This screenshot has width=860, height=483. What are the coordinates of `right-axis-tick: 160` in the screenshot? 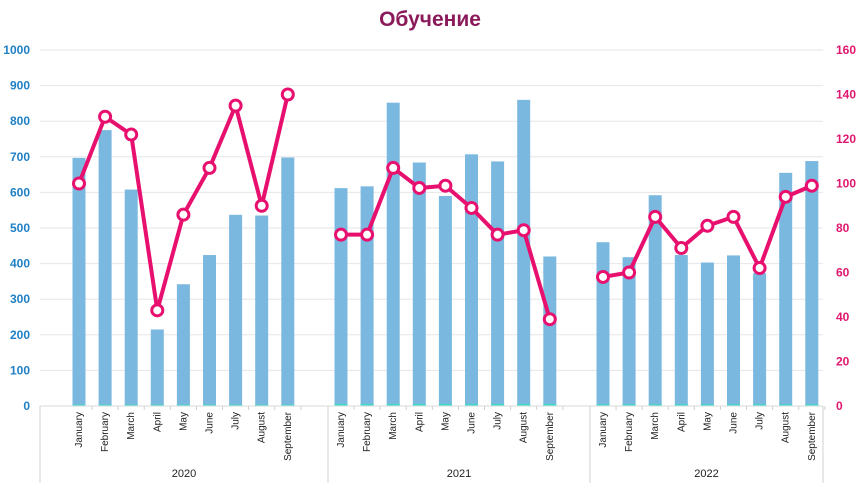 It's located at (846, 50).